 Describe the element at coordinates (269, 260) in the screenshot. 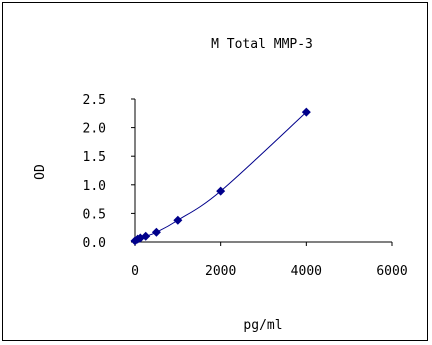

I see `x-ticks: 0 2000 4000 6000` at that location.